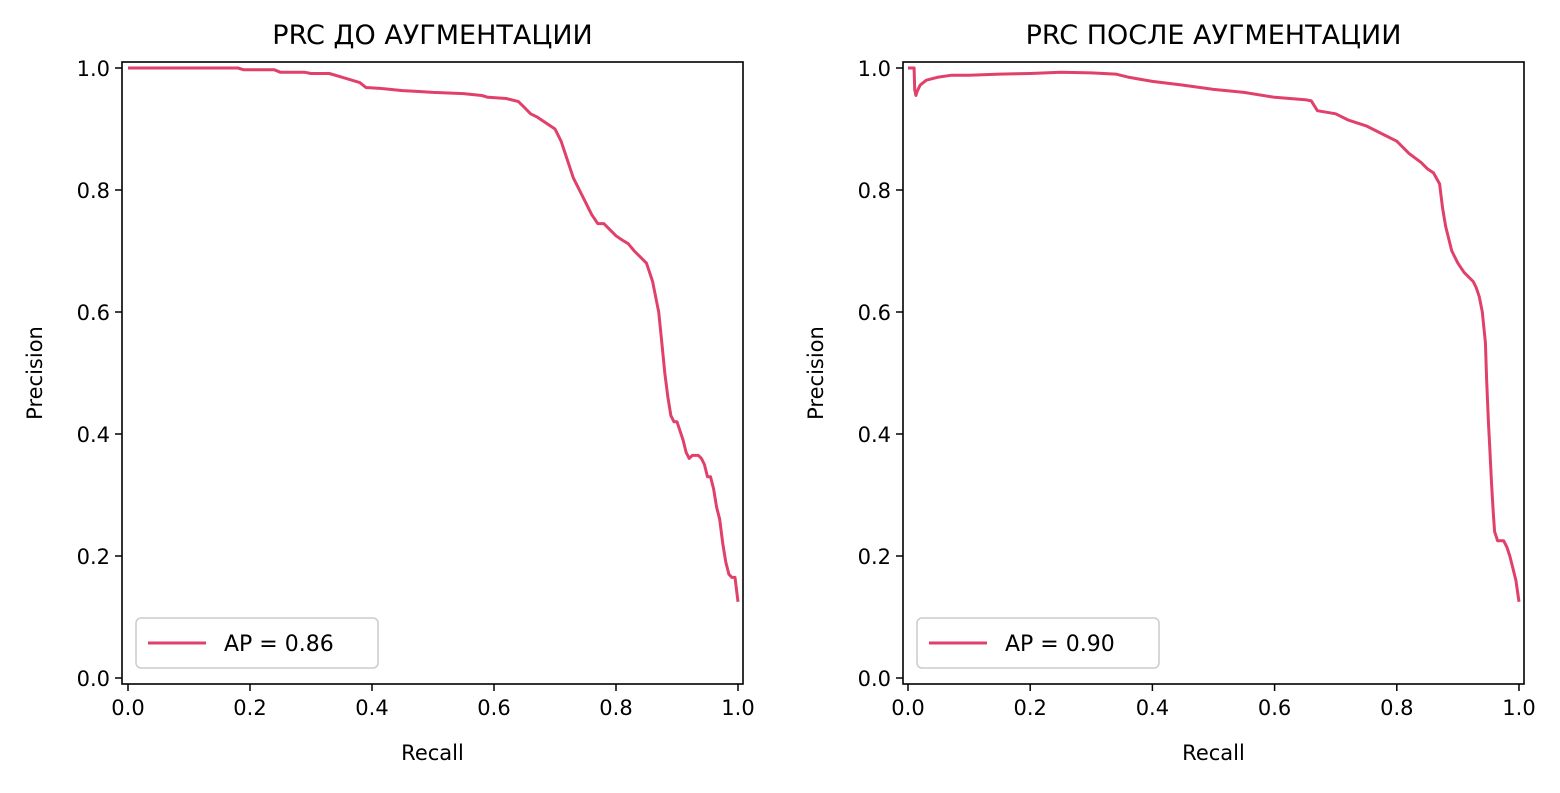 The width and height of the screenshot is (1560, 793). I want to click on chart-title: PRC ДО АУГМЕНТАЦИИ, so click(432, 35).